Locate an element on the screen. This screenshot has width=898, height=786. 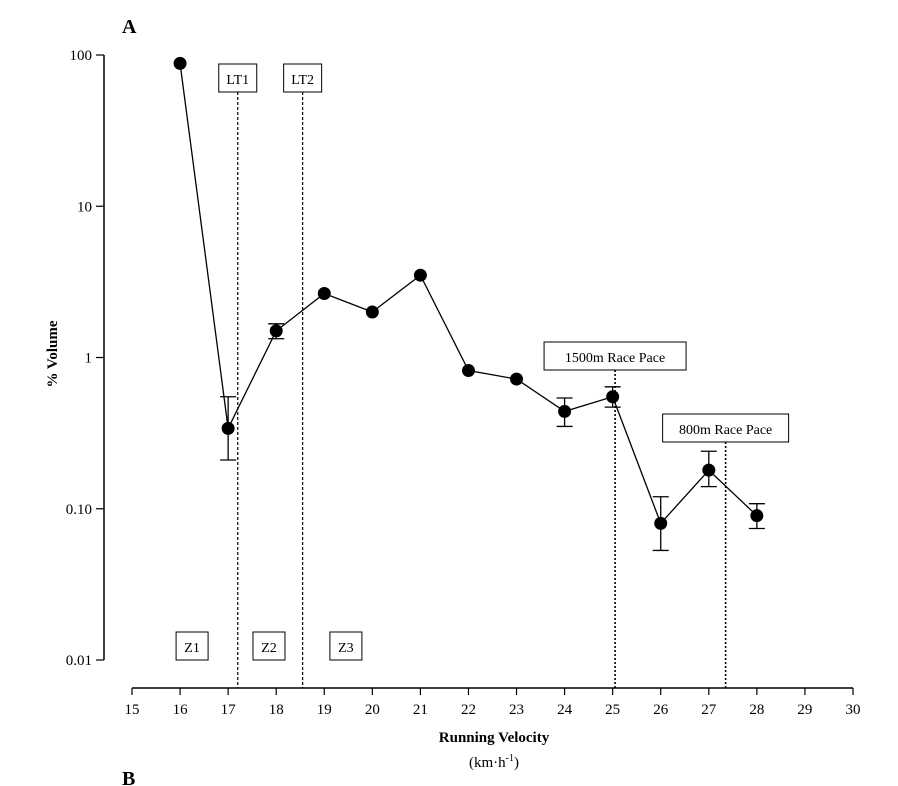
zone-label: Z3 is located at coordinates (346, 648).